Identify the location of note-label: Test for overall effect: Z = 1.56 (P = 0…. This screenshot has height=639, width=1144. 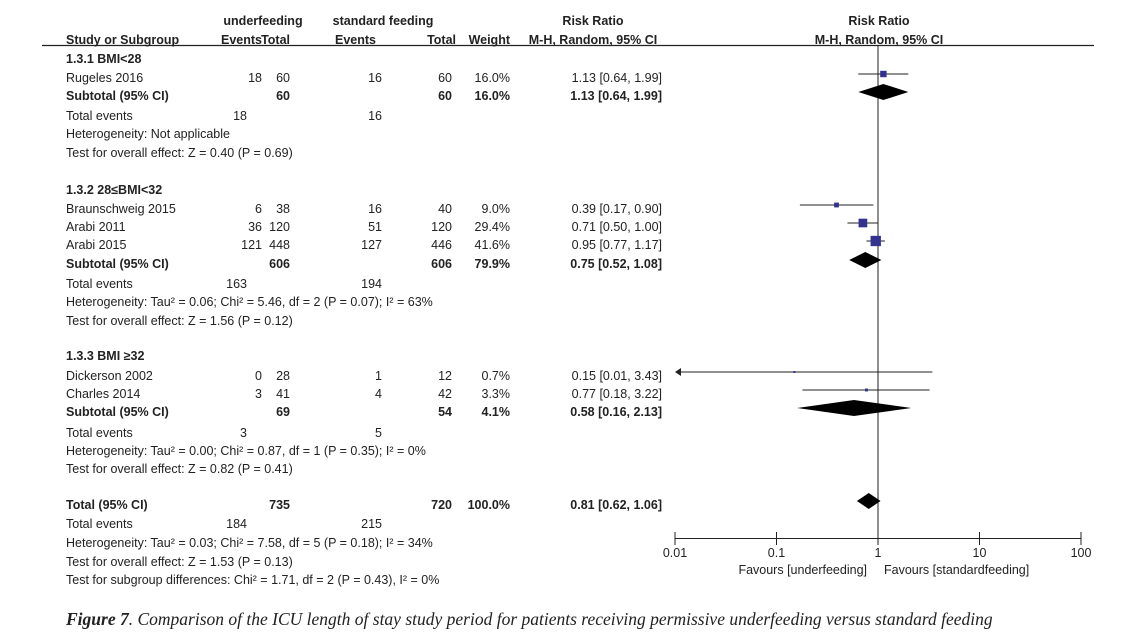
(179, 321).